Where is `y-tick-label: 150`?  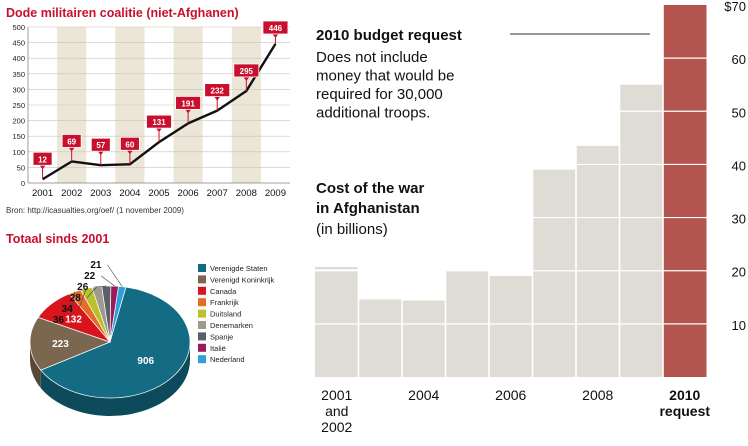
y-tick-label: 150 is located at coordinates (18, 136).